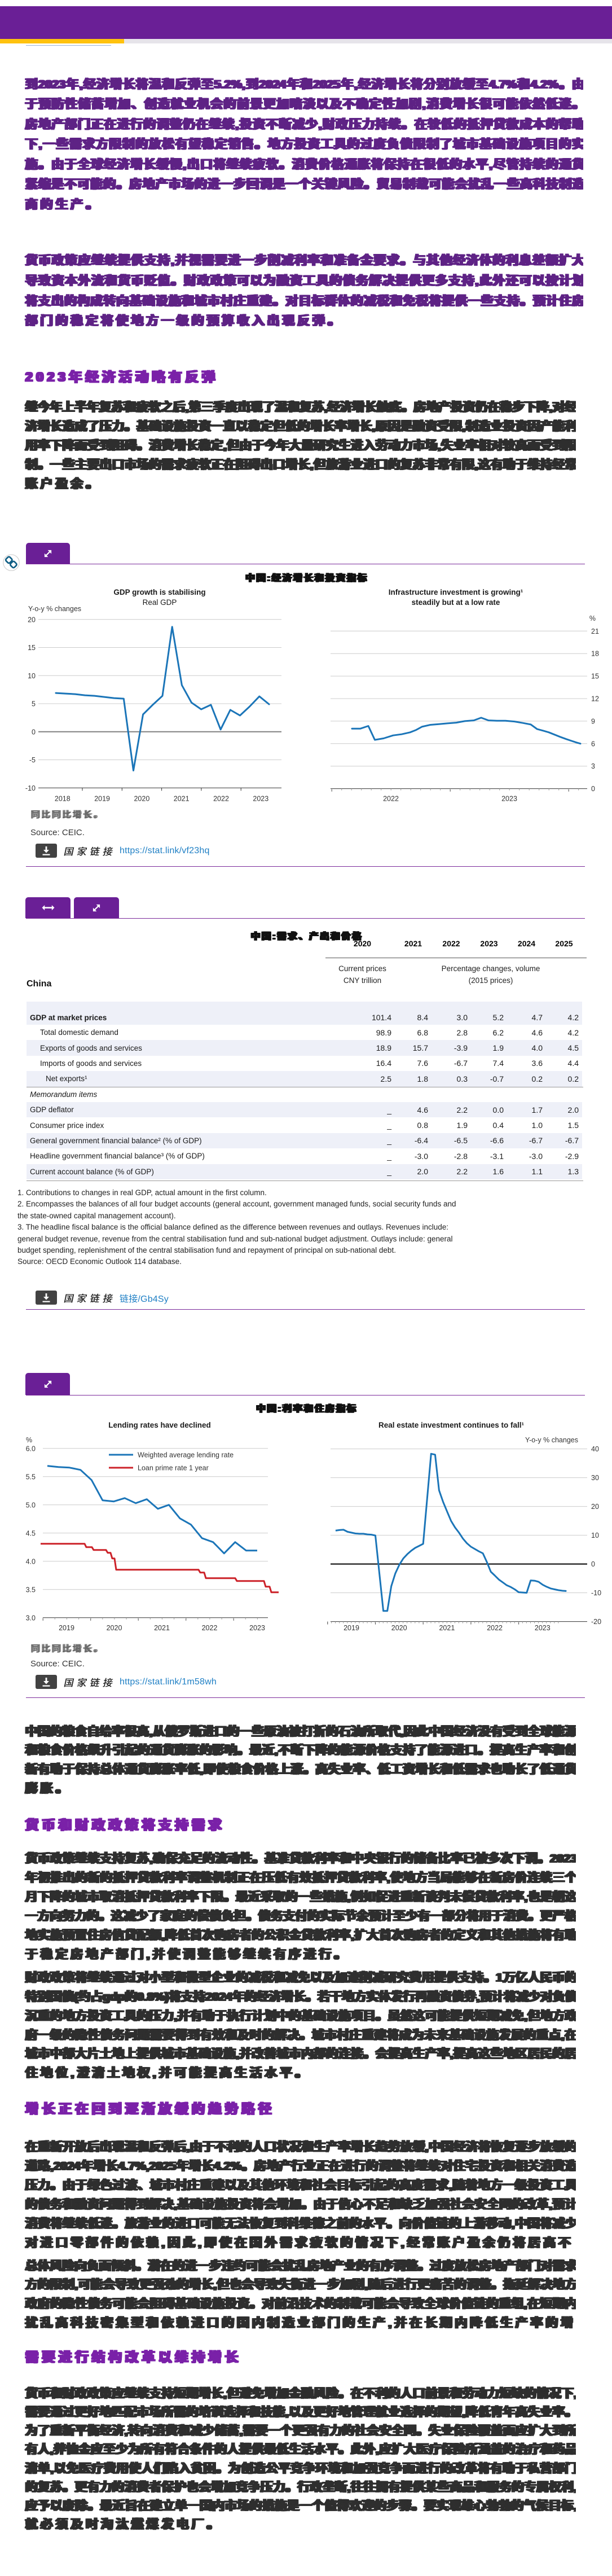  What do you see at coordinates (186, 1455) in the screenshot?
I see `svg-text: Weighted average lending rate` at bounding box center [186, 1455].